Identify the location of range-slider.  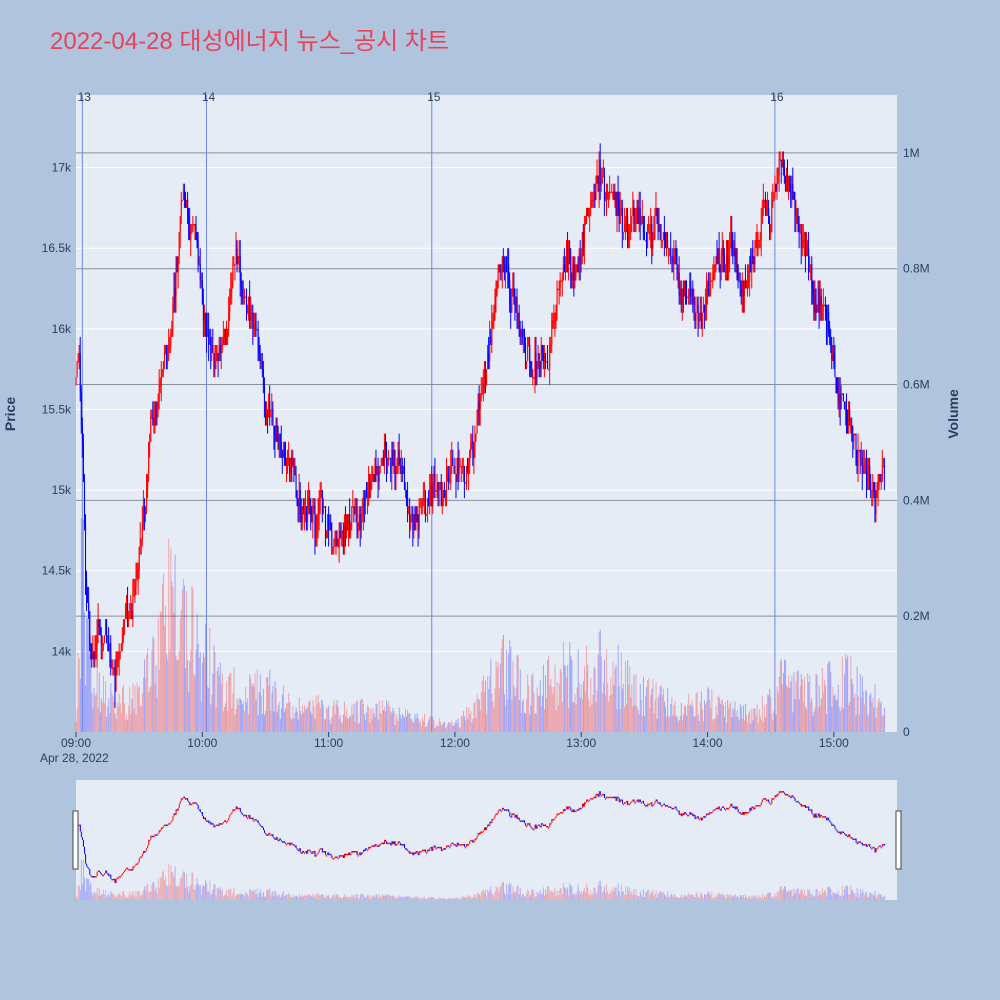
(486, 840).